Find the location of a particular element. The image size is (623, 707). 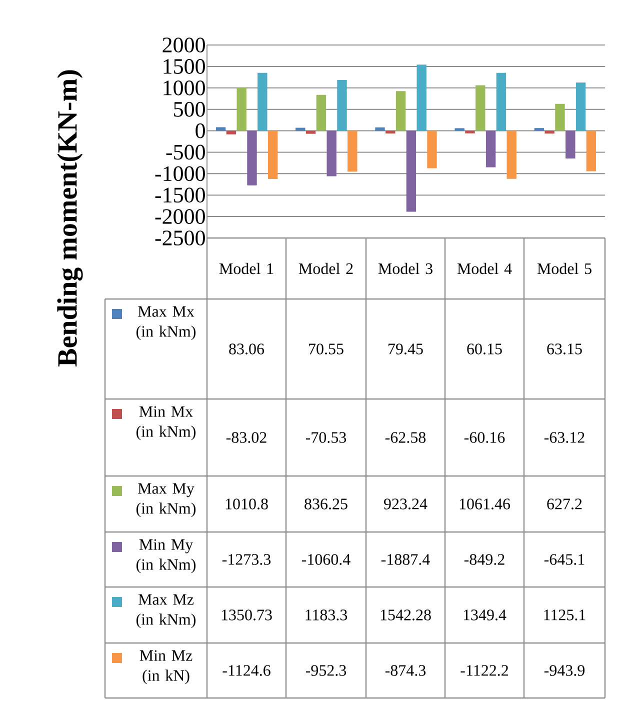

y-tick-label: 500 is located at coordinates (189, 109).